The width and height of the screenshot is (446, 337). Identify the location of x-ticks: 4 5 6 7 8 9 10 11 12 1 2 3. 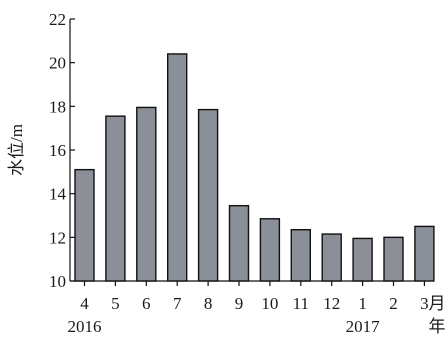
(254, 297).